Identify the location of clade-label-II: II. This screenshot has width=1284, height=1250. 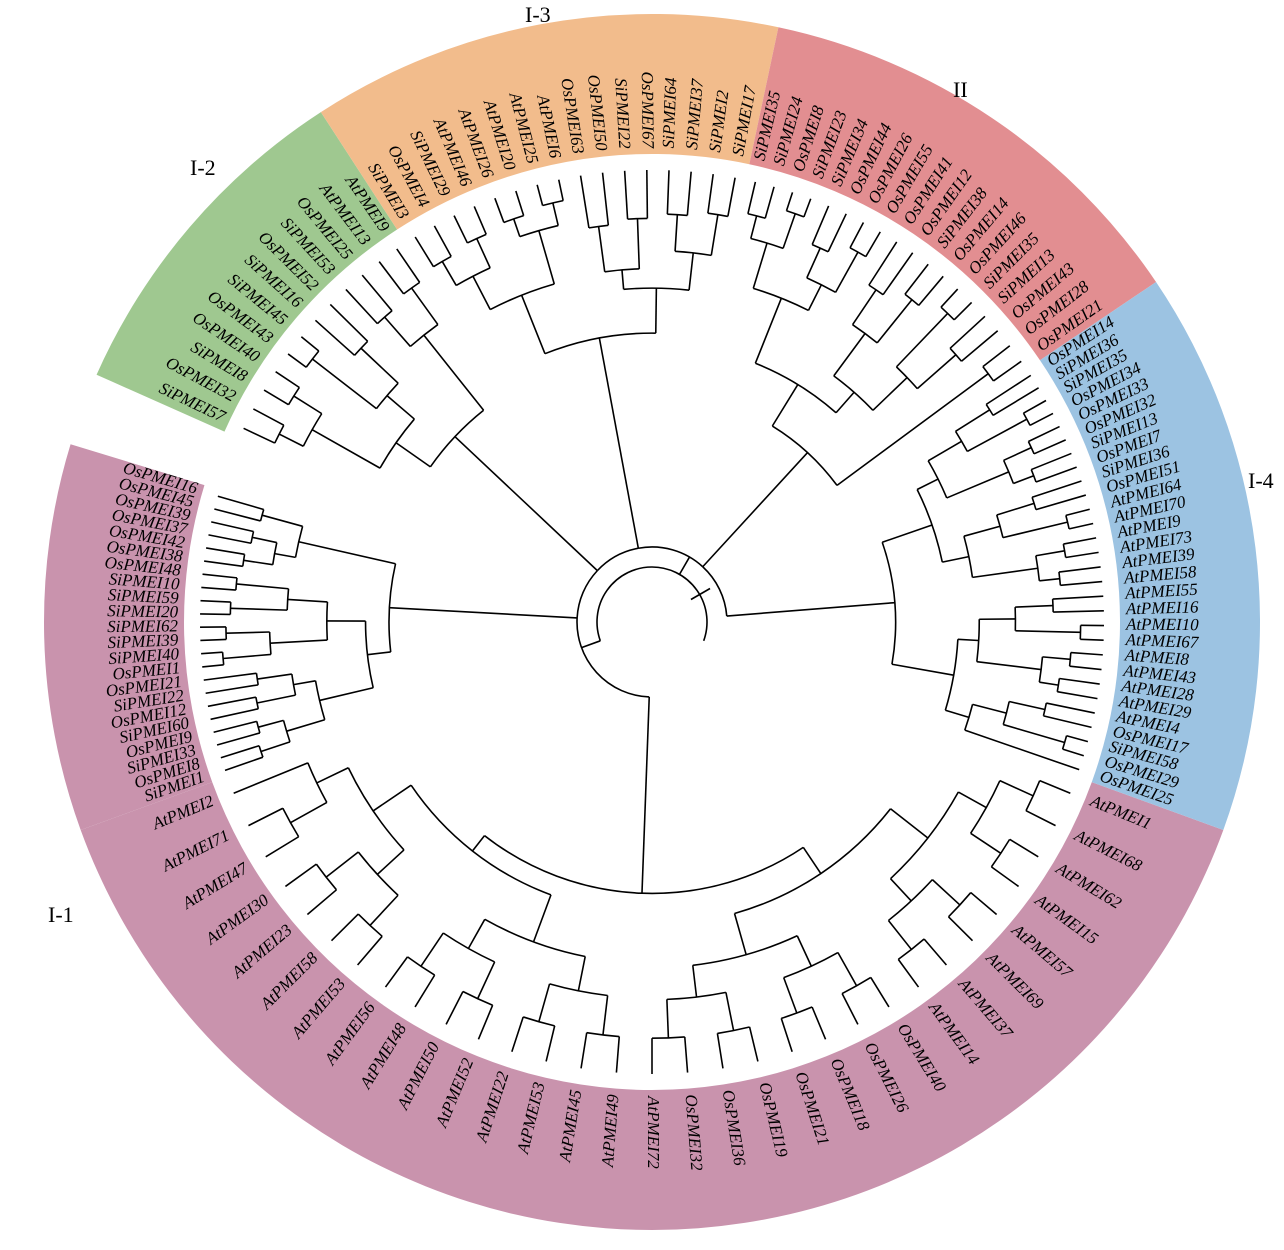
(960, 89).